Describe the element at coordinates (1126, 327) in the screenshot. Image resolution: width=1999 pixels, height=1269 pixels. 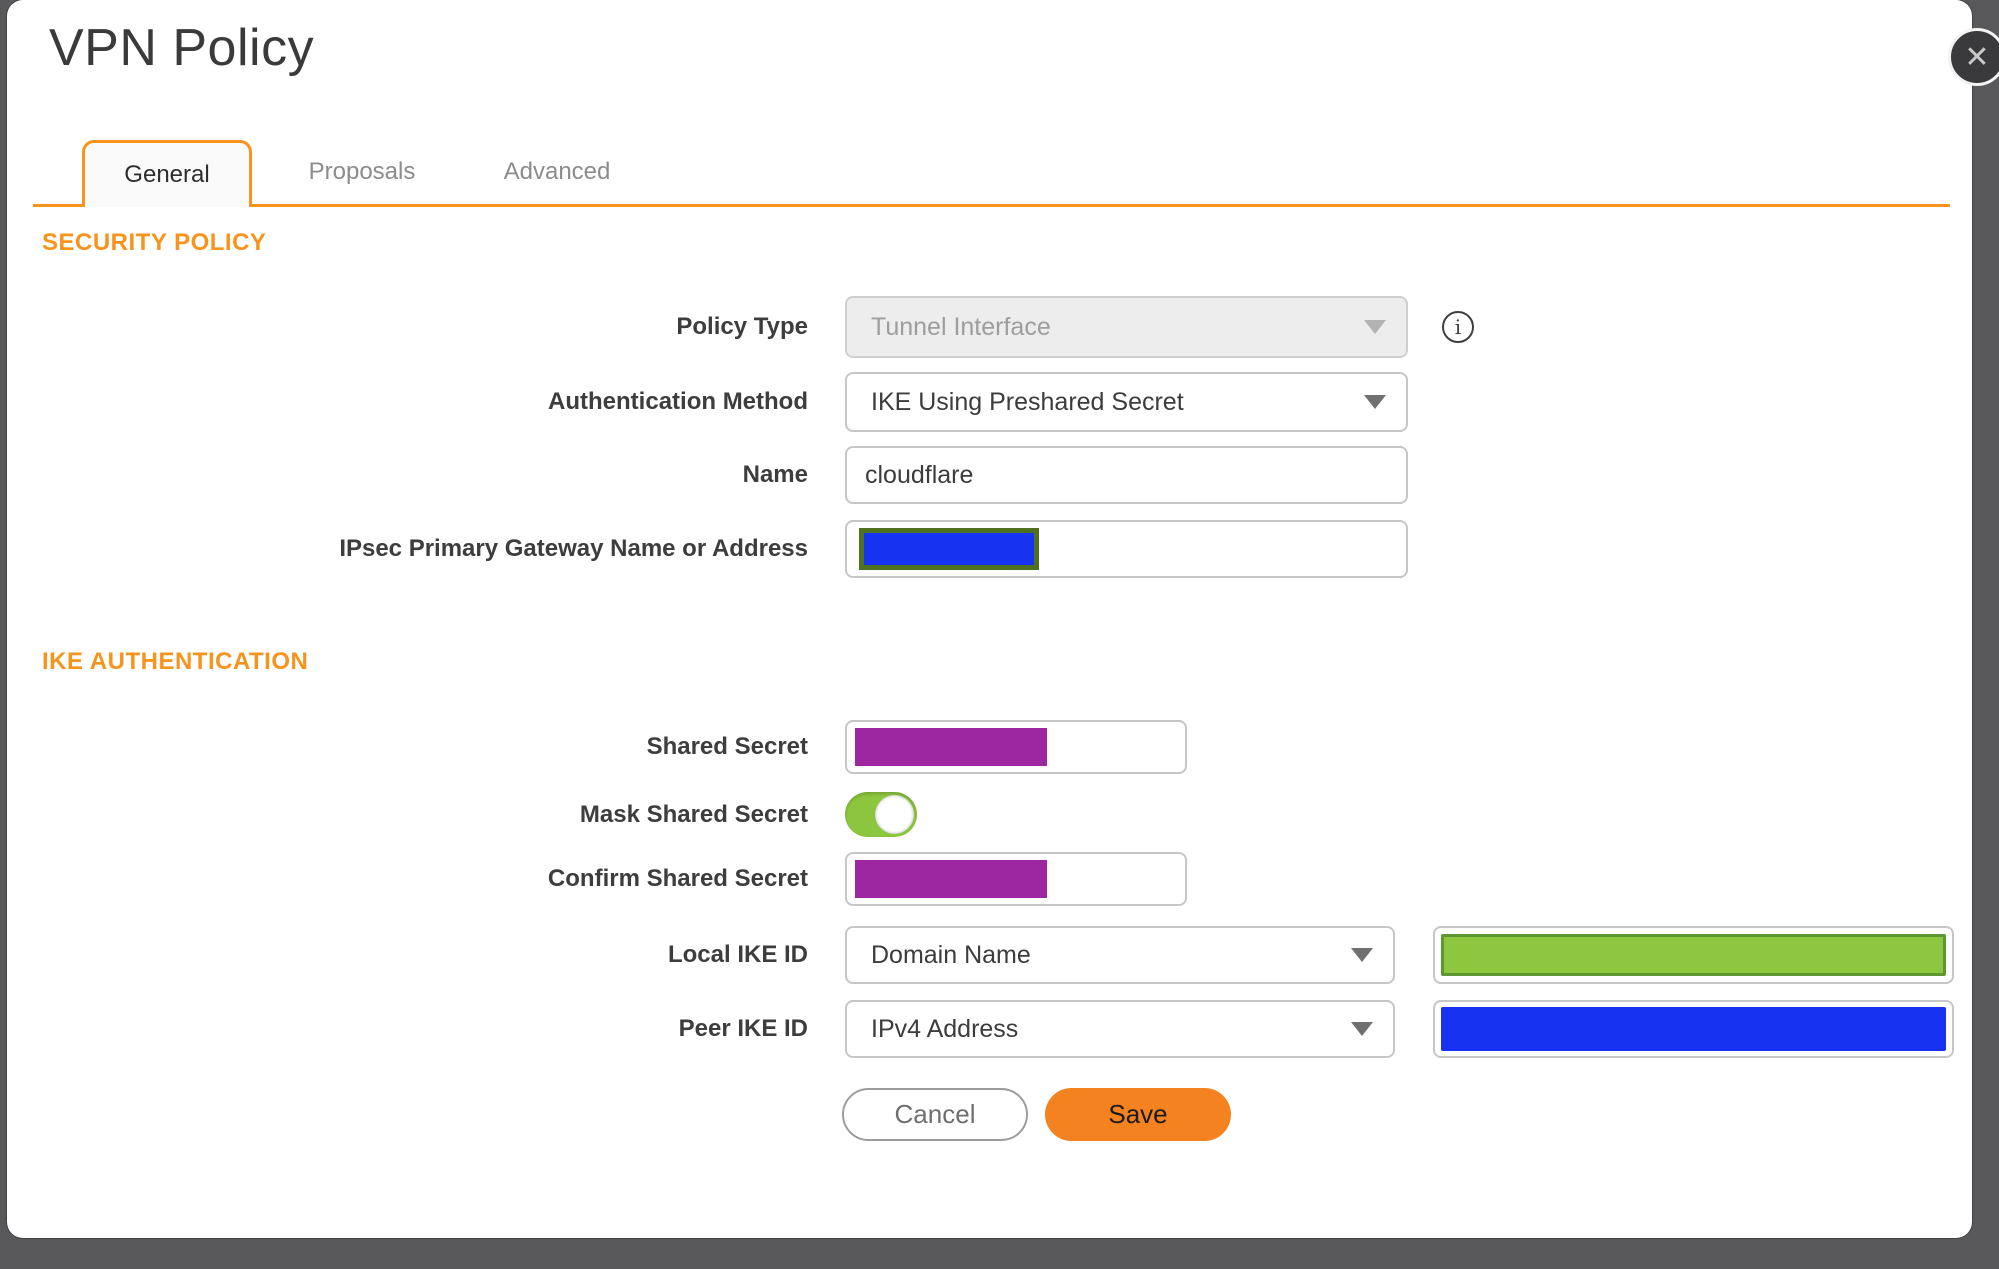
I see `policy-type-select: Tunnel Interface` at that location.